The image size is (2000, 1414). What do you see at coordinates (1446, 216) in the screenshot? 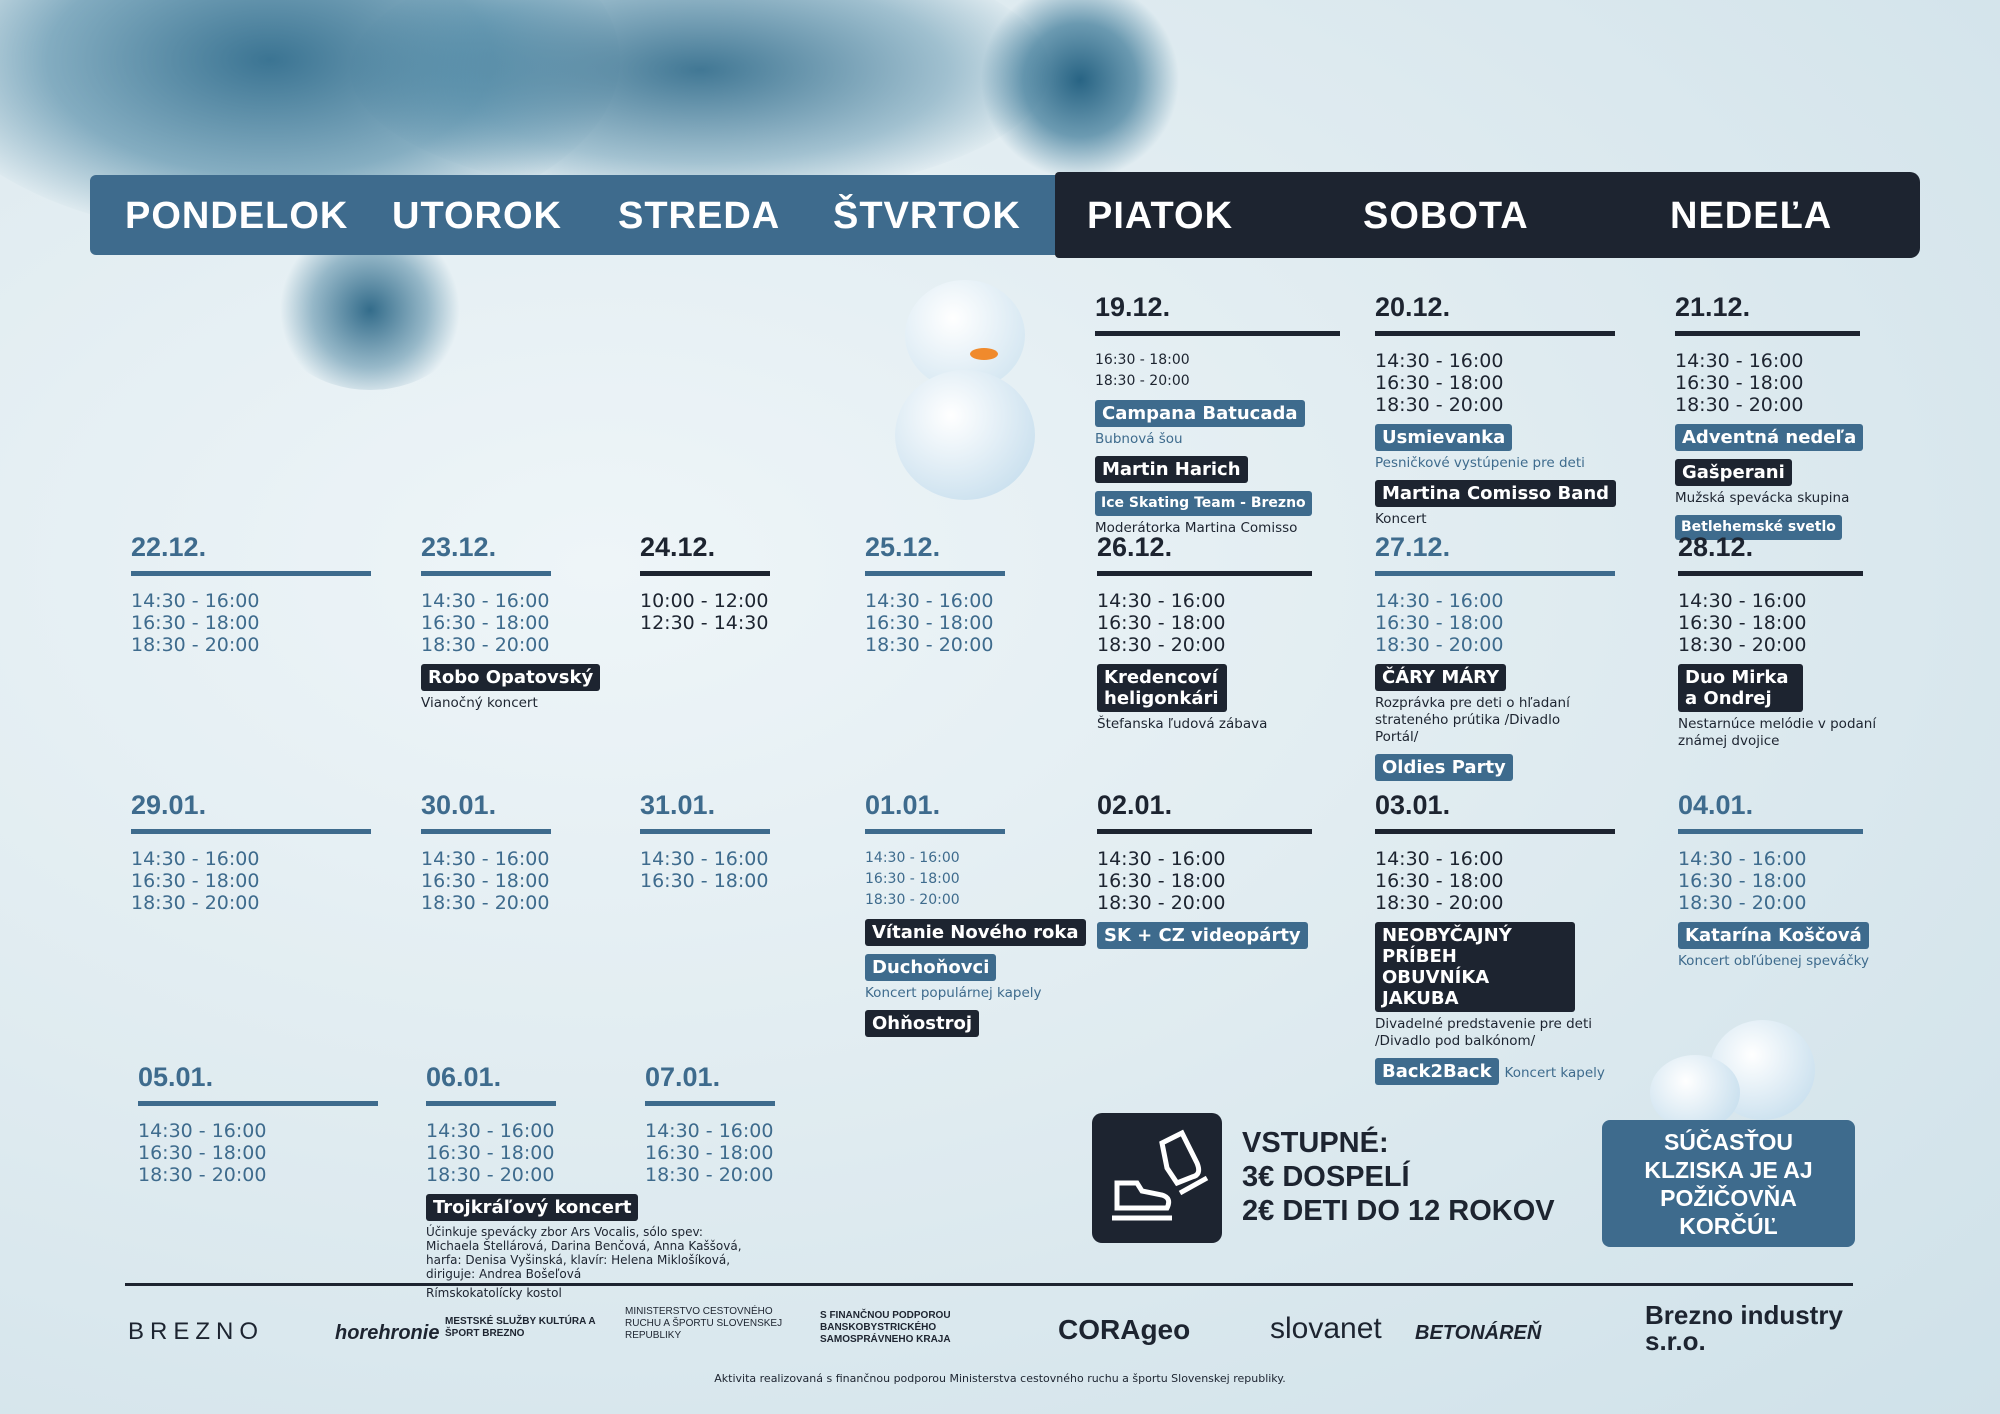
I see `day-saturday: SOBOTA` at bounding box center [1446, 216].